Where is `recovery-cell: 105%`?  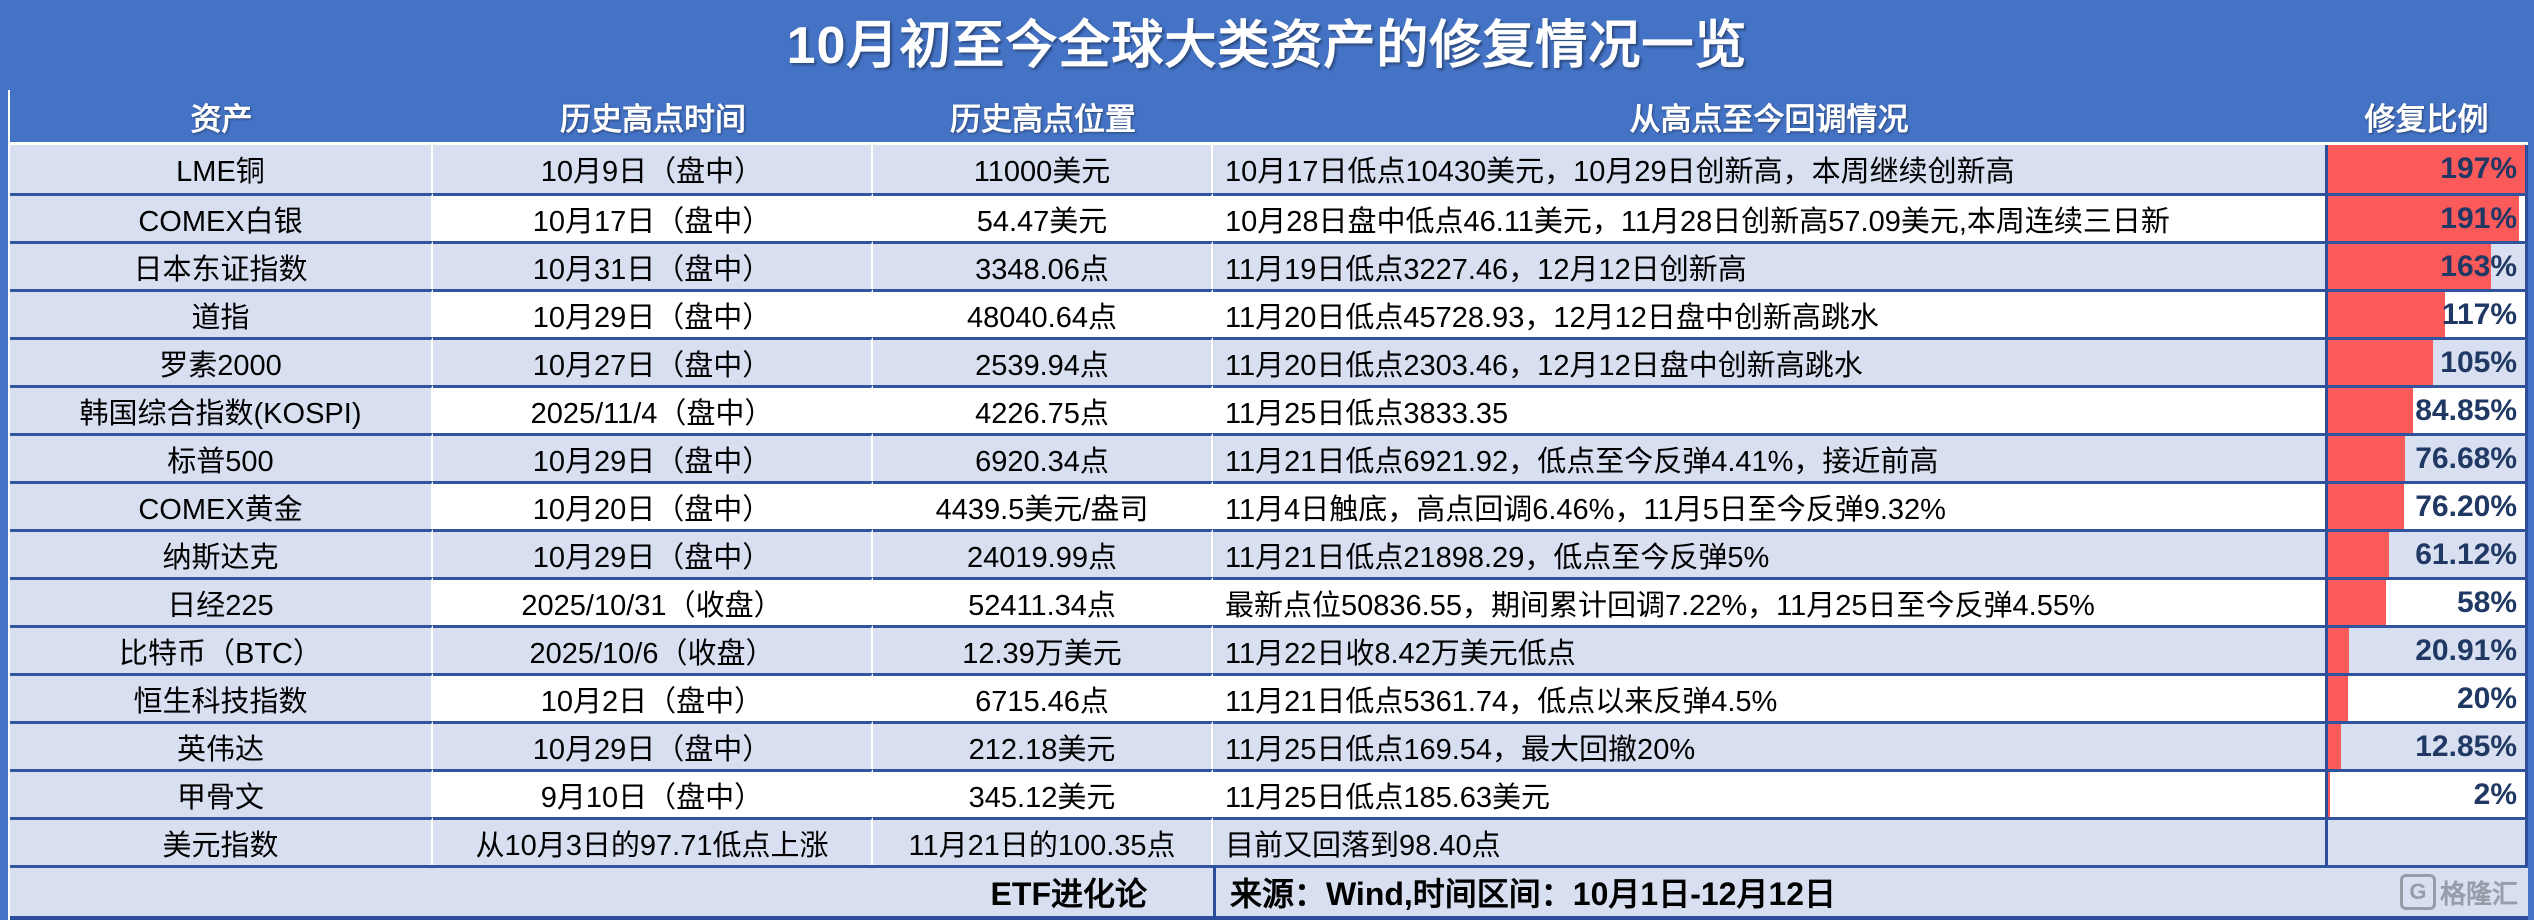 recovery-cell: 105% is located at coordinates (2426, 361).